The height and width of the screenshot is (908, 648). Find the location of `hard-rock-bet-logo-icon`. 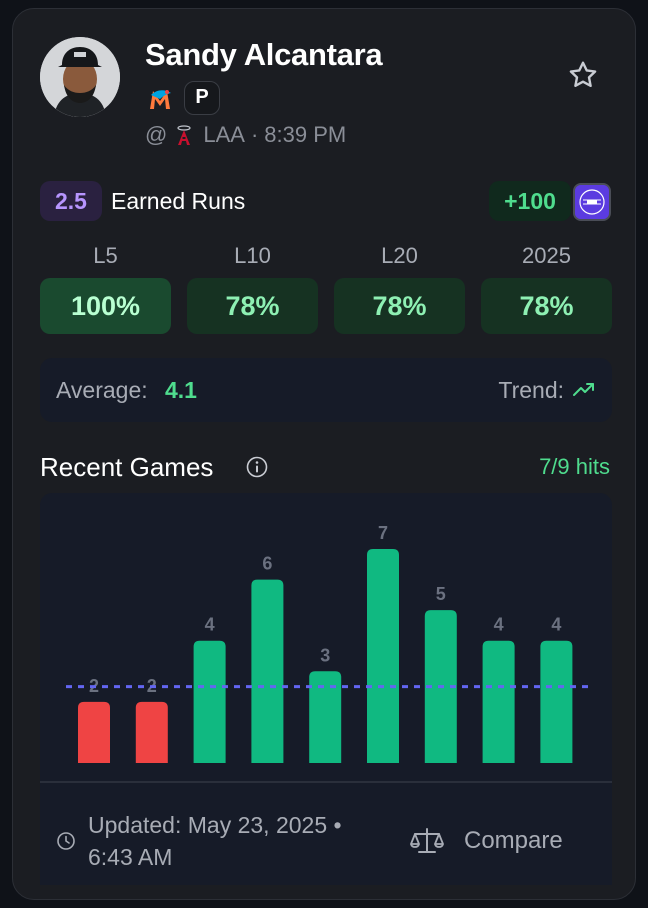

hard-rock-bet-logo-icon is located at coordinates (592, 202).